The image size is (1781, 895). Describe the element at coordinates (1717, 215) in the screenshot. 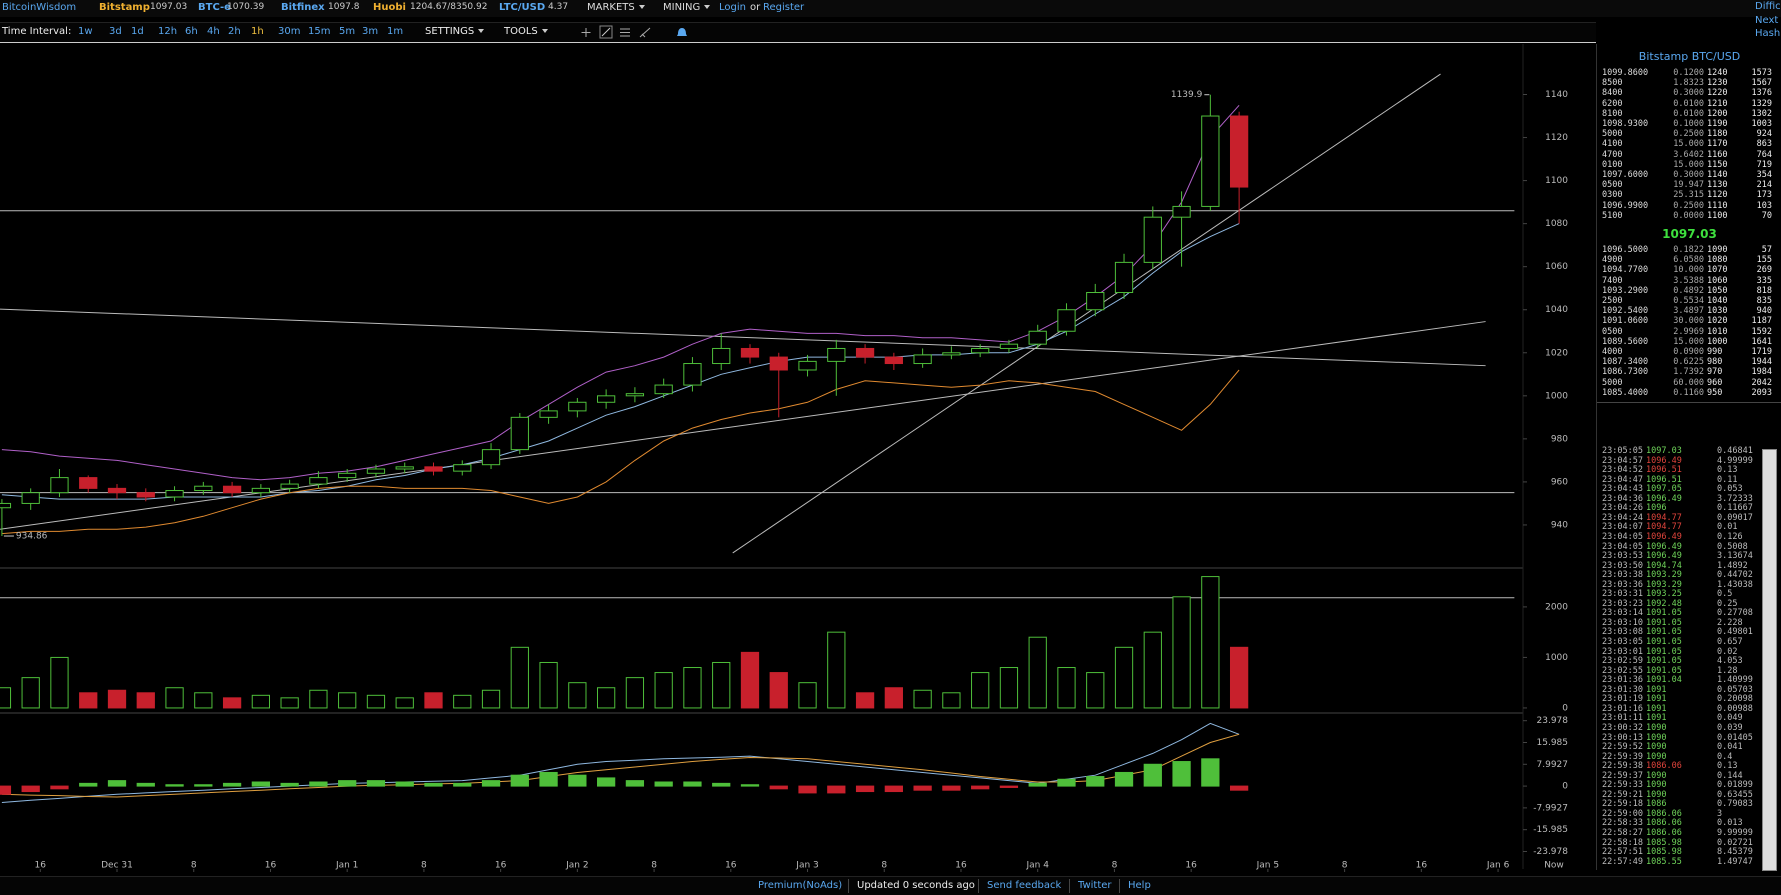

I see `book-cell: 1100` at that location.